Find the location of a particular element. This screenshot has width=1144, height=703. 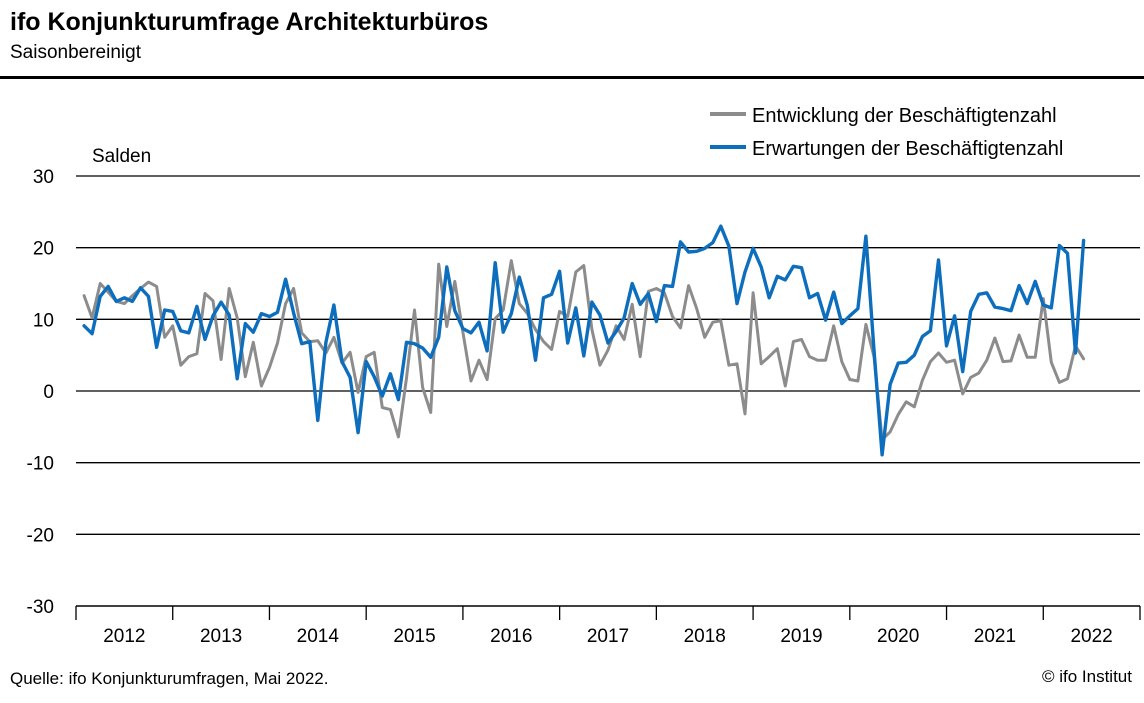

x-tick-label: 2015 is located at coordinates (414, 636).